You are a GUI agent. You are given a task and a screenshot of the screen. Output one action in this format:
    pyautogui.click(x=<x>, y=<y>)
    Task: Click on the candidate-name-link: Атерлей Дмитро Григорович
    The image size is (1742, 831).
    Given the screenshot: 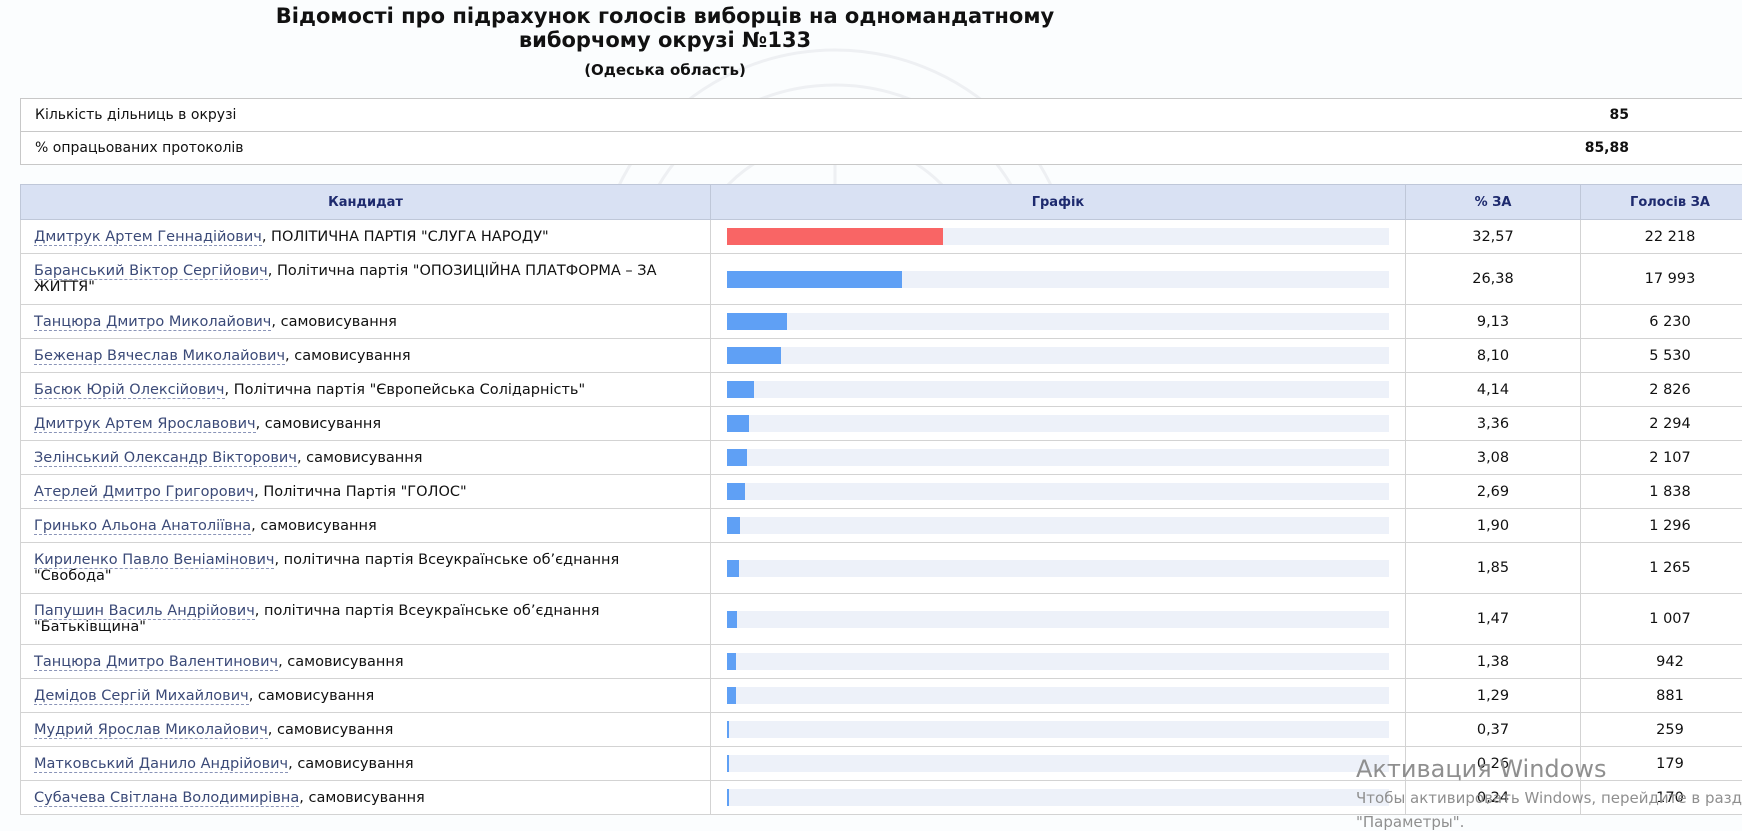 What is the action you would take?
    pyautogui.click(x=144, y=492)
    